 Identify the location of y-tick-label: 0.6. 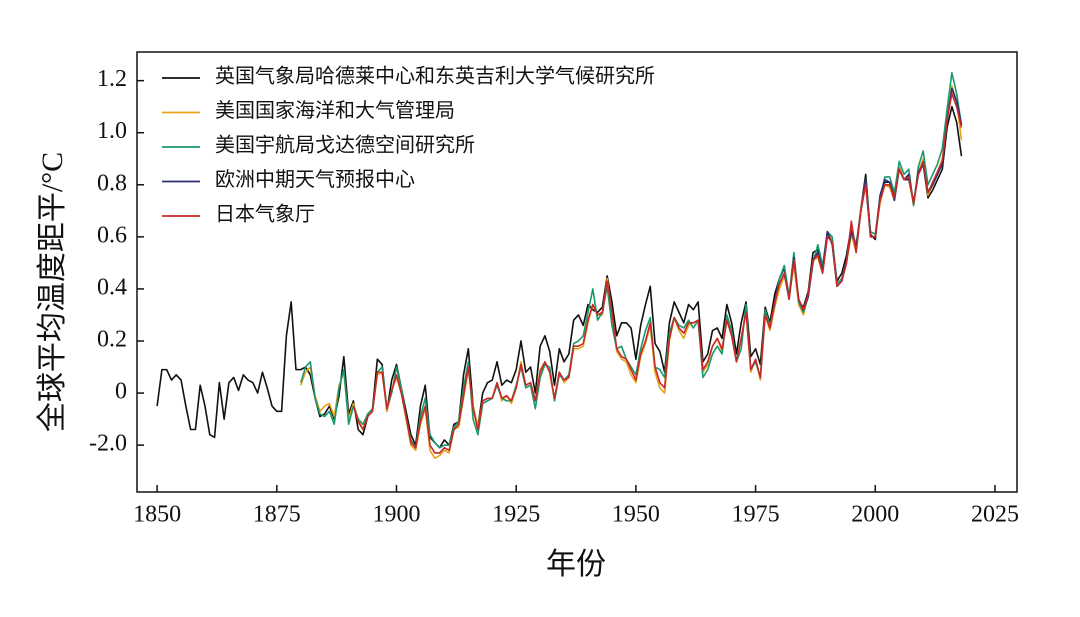
(112, 235).